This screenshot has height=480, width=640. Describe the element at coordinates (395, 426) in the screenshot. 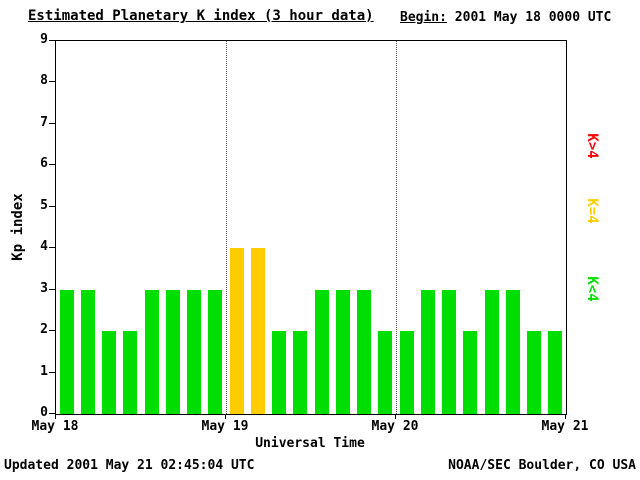

I see `x-tick-label: May 20` at that location.